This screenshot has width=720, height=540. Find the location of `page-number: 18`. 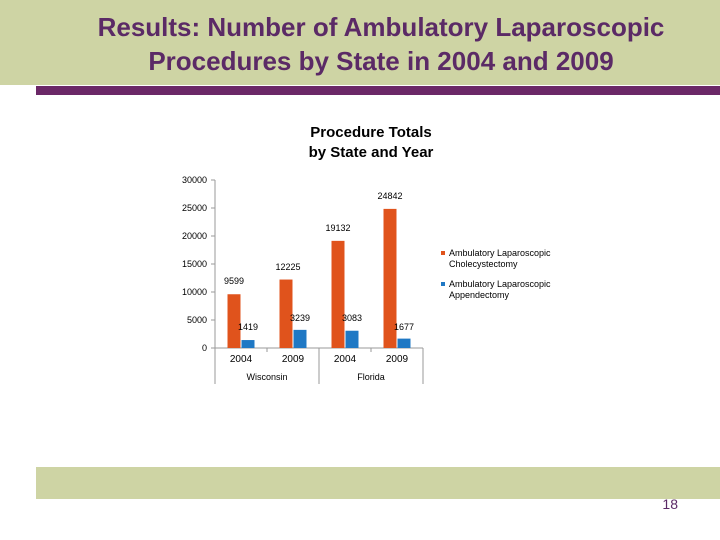

page-number: 18 is located at coordinates (670, 504).